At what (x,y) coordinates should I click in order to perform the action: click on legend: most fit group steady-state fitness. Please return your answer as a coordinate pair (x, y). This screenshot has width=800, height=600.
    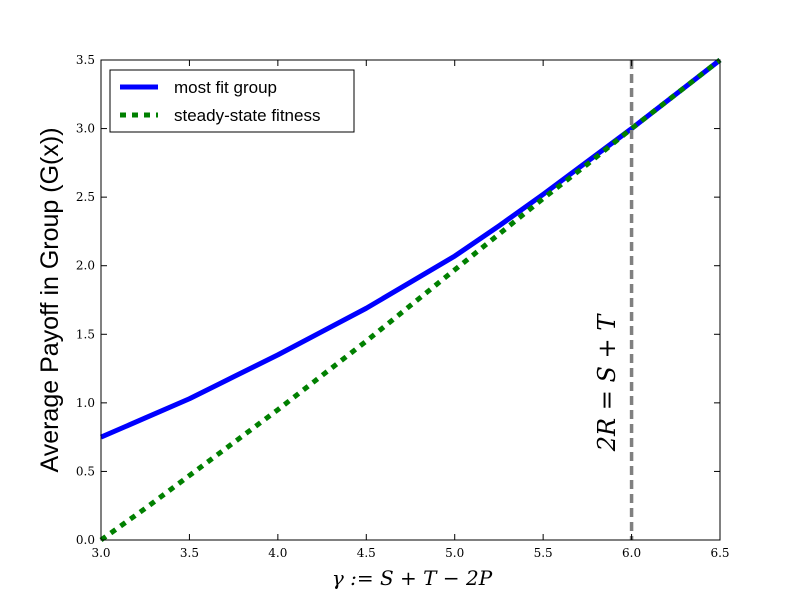
    Looking at the image, I should click on (232, 101).